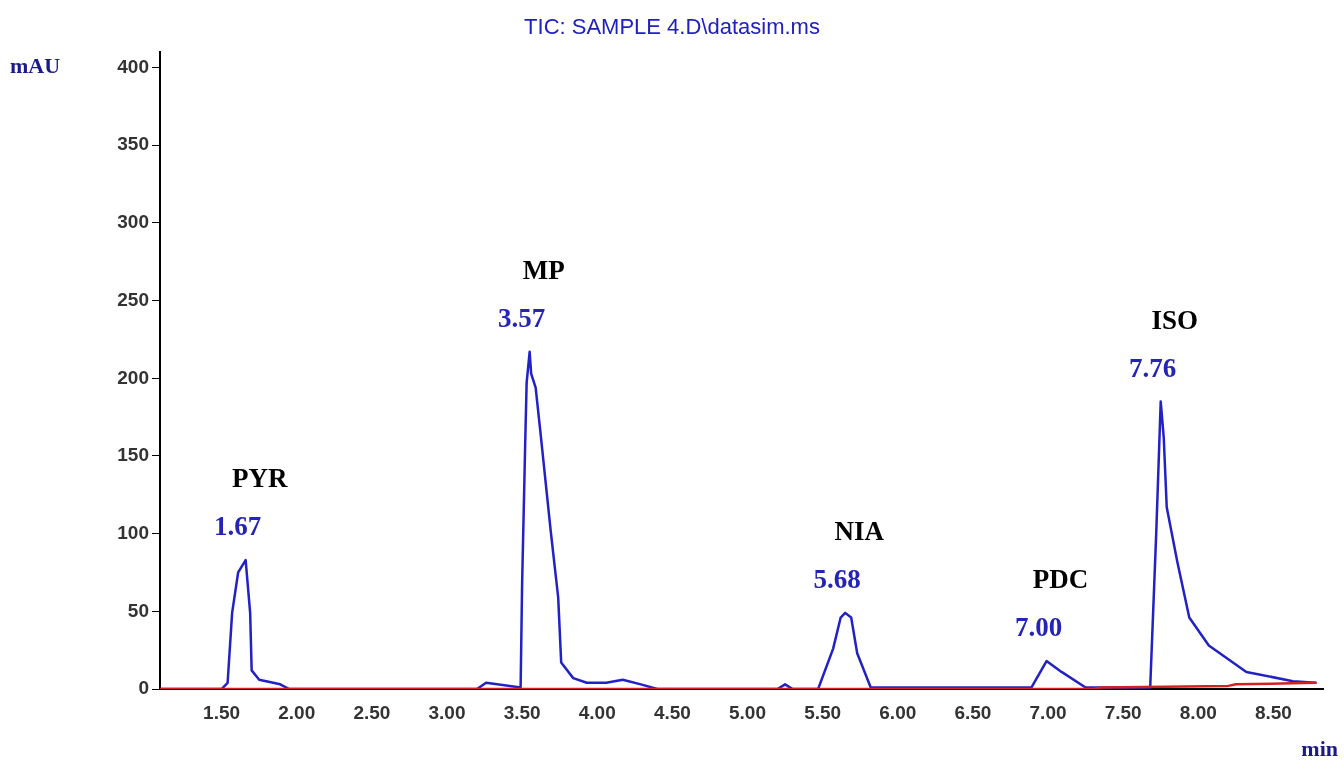 The image size is (1344, 770). What do you see at coordinates (259, 478) in the screenshot?
I see `annotation: PYR` at bounding box center [259, 478].